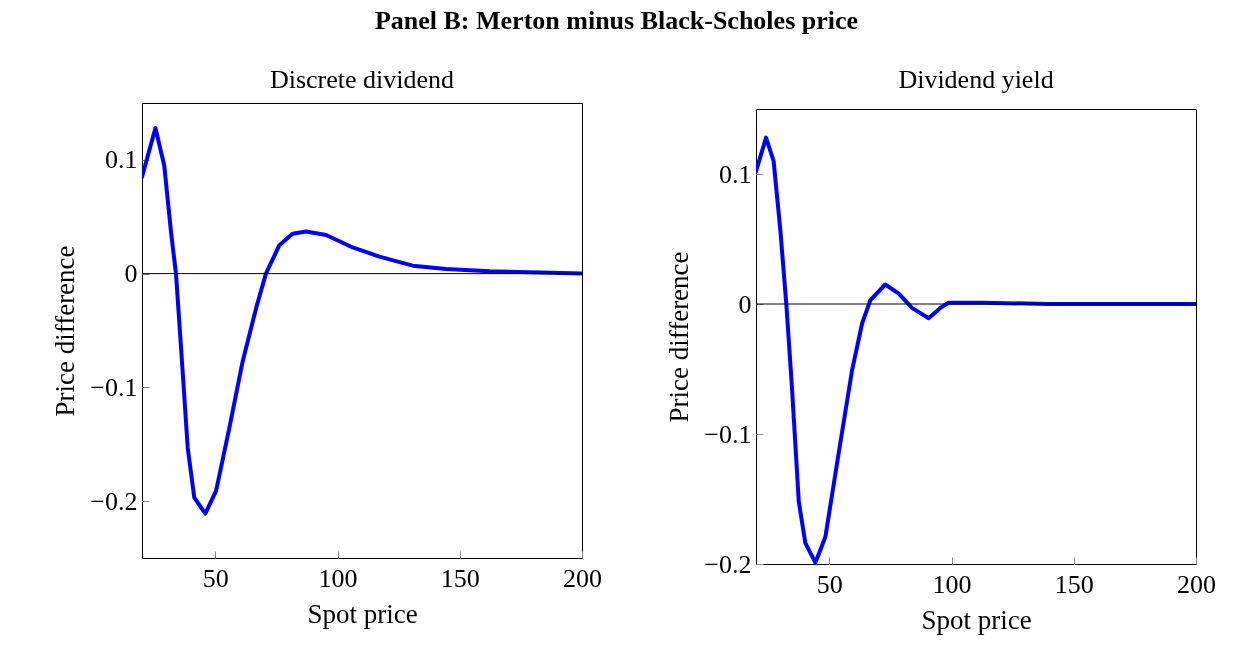  Describe the element at coordinates (616, 21) in the screenshot. I see `chart-title: Panel B: Merton minus Black-Scholes price` at that location.